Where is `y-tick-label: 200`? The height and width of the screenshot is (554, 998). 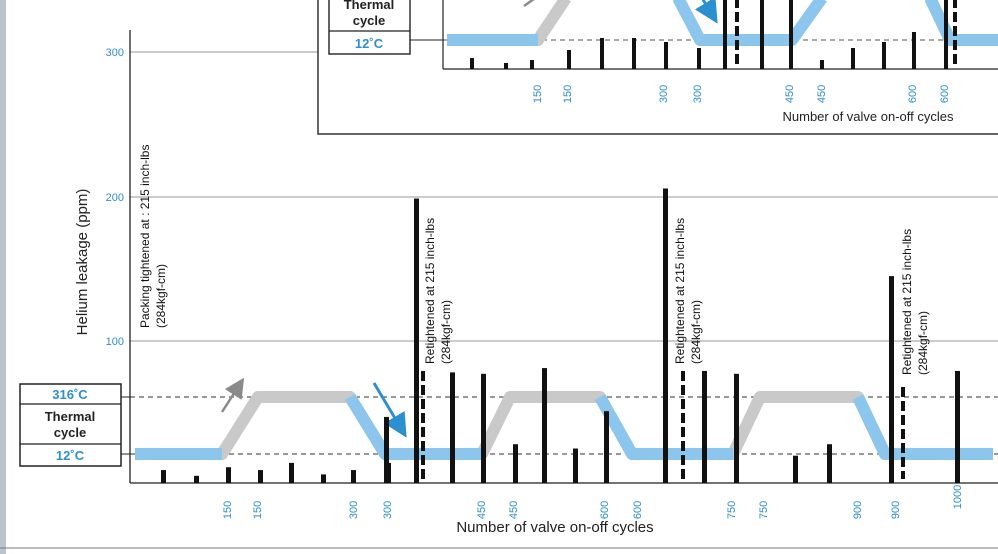
y-tick-label: 200 is located at coordinates (115, 198).